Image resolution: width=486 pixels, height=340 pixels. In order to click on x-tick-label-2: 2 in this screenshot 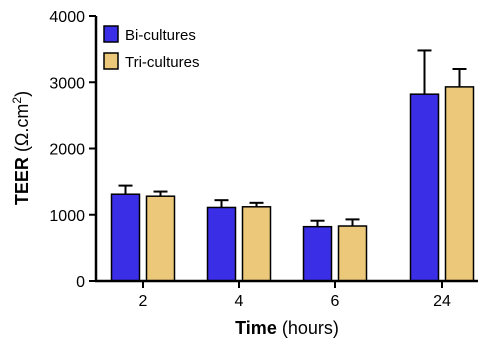, I will do `click(143, 301)`.